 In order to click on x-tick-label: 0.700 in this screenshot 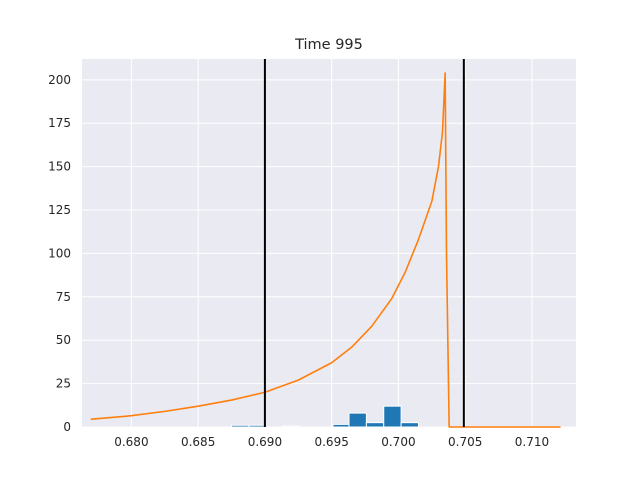, I will do `click(398, 442)`.